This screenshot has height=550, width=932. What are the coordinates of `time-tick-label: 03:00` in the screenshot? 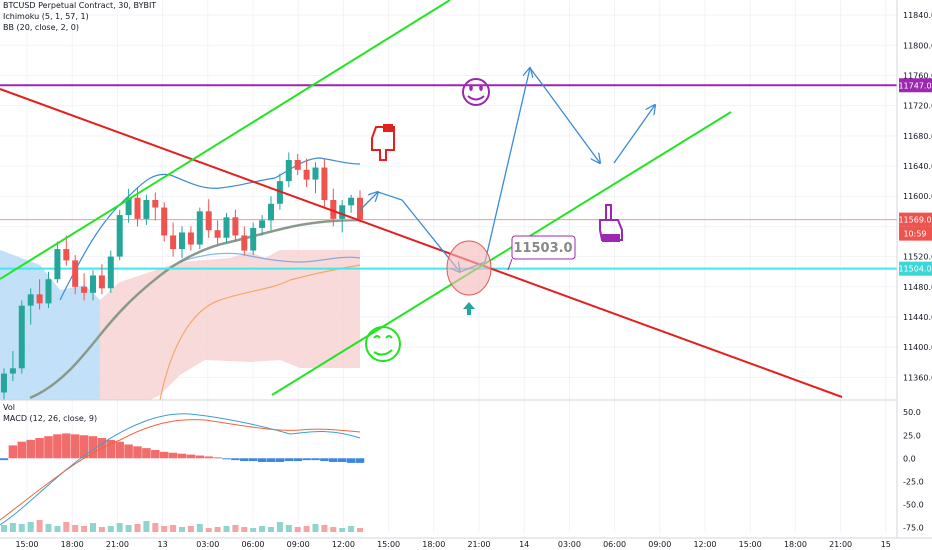 It's located at (207, 544).